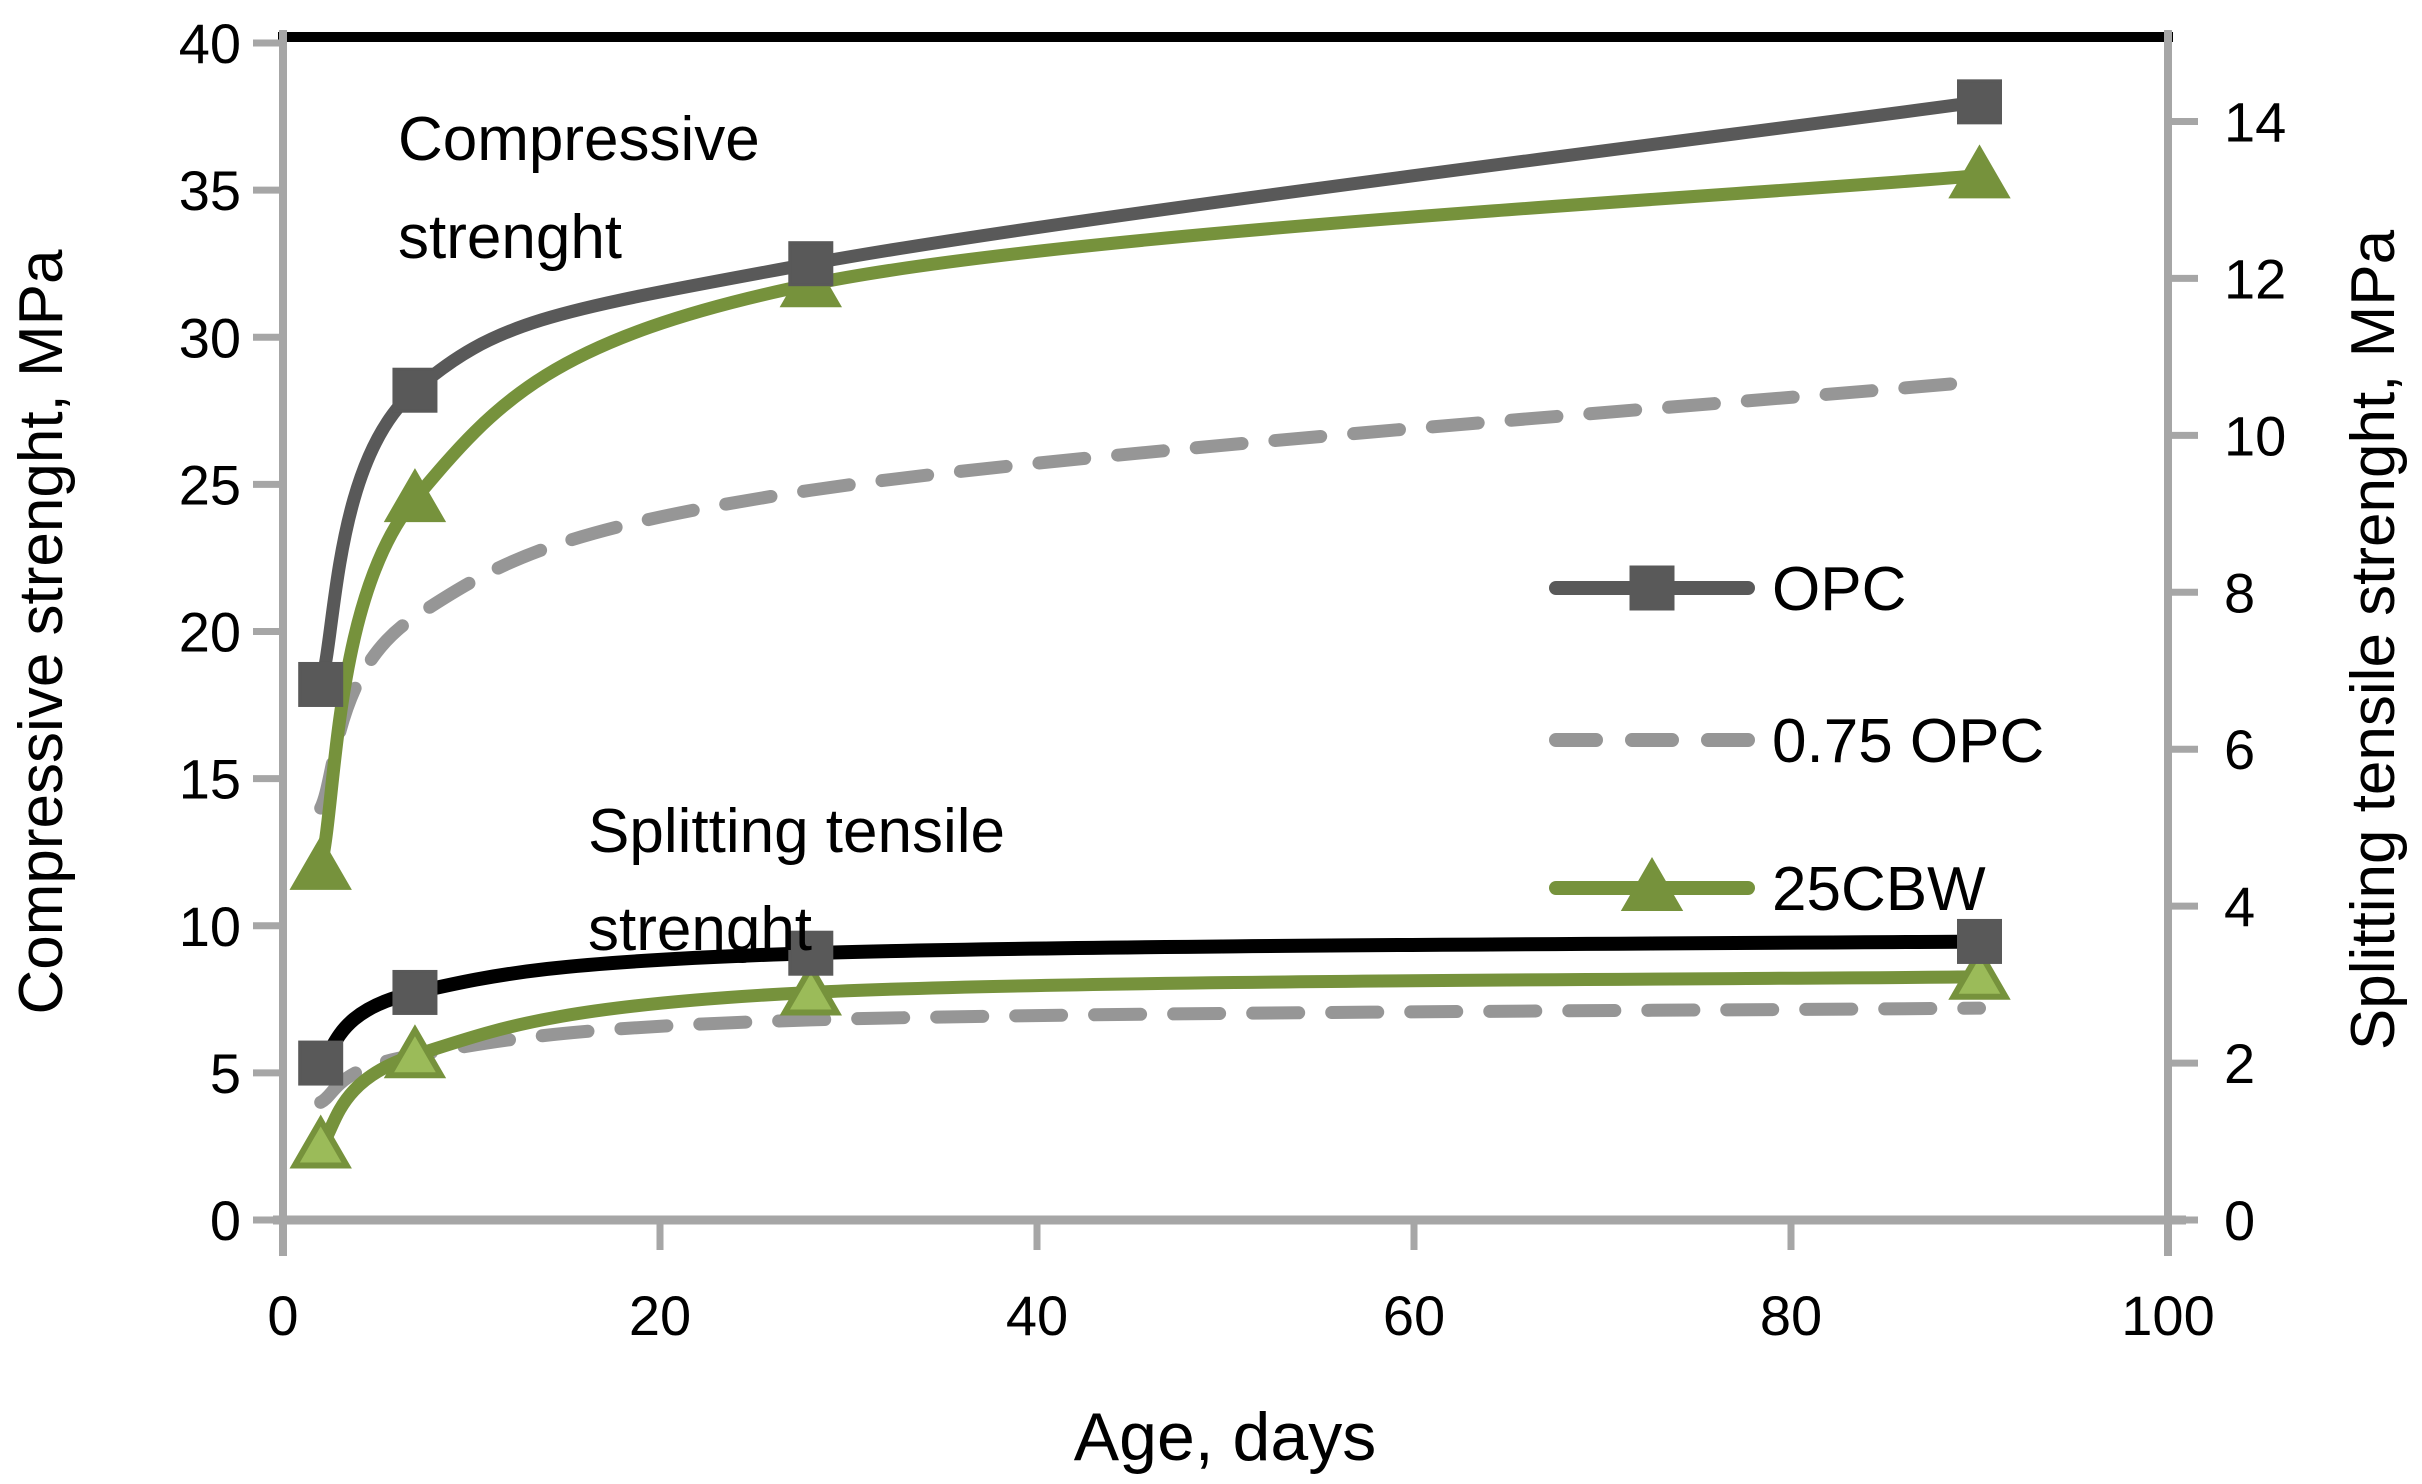  Describe the element at coordinates (2255, 435) in the screenshot. I see `y-right-tick-label: 10` at that location.